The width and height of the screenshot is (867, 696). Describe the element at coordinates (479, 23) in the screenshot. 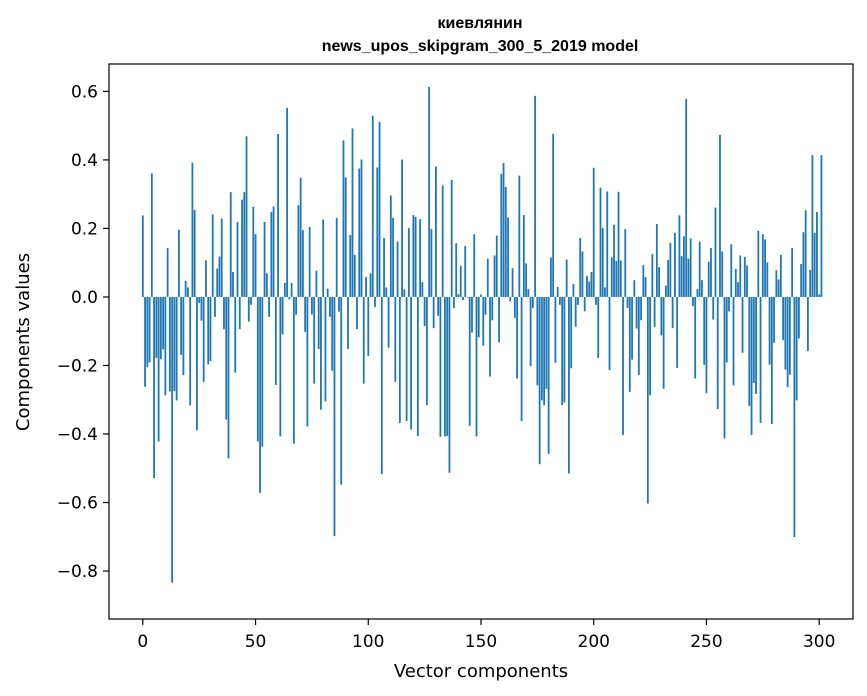

I see `chart-title: киевлянин` at that location.